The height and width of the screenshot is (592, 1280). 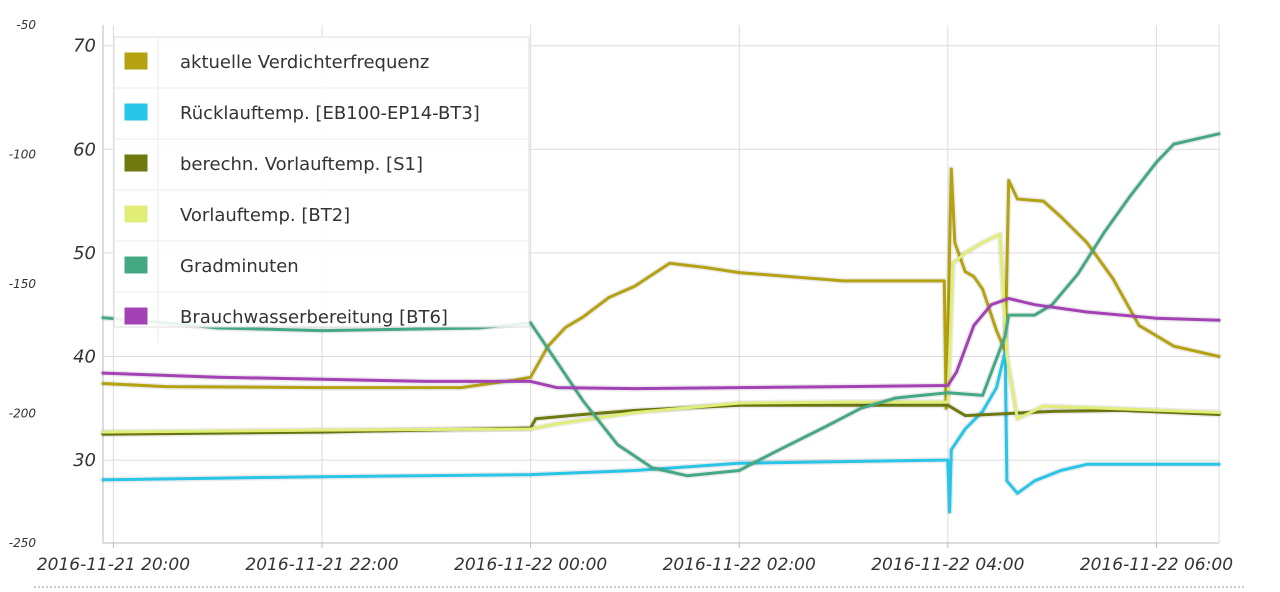 I want to click on right-tick-label: 60, so click(x=84, y=149).